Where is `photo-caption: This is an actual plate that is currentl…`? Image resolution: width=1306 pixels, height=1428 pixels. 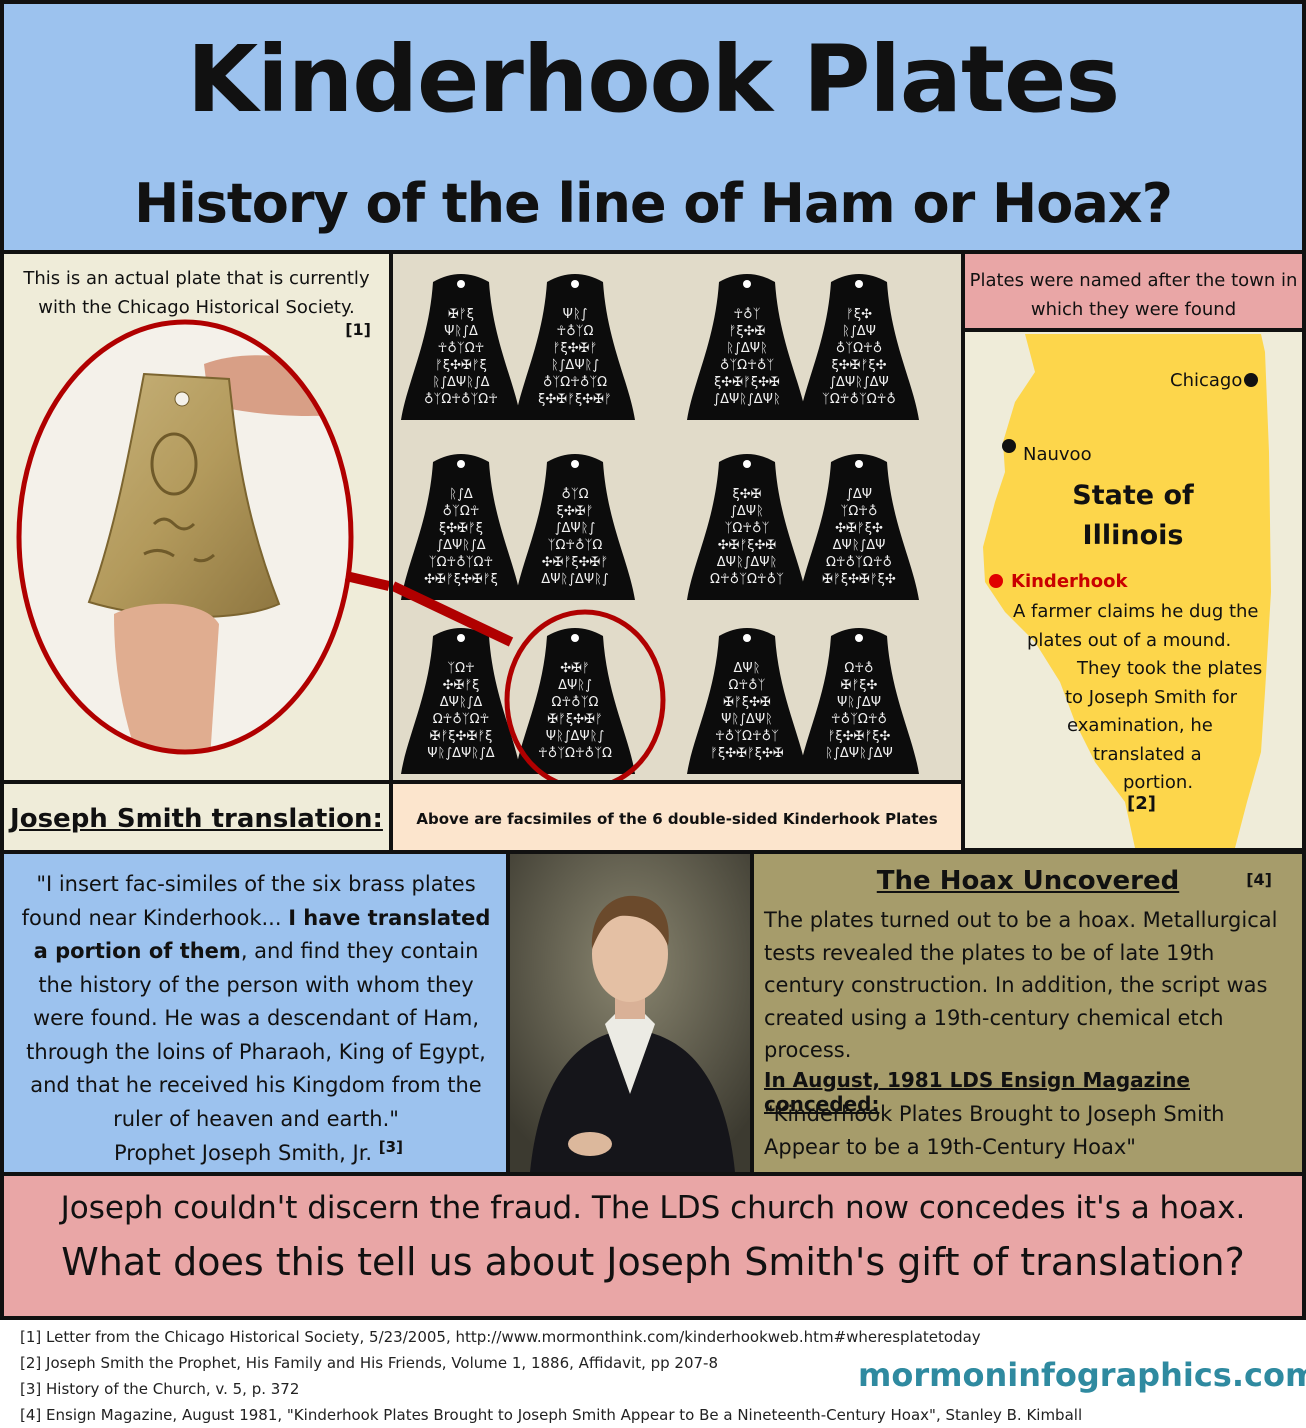 photo-caption: This is an actual plate that is currentl… is located at coordinates (196, 293).